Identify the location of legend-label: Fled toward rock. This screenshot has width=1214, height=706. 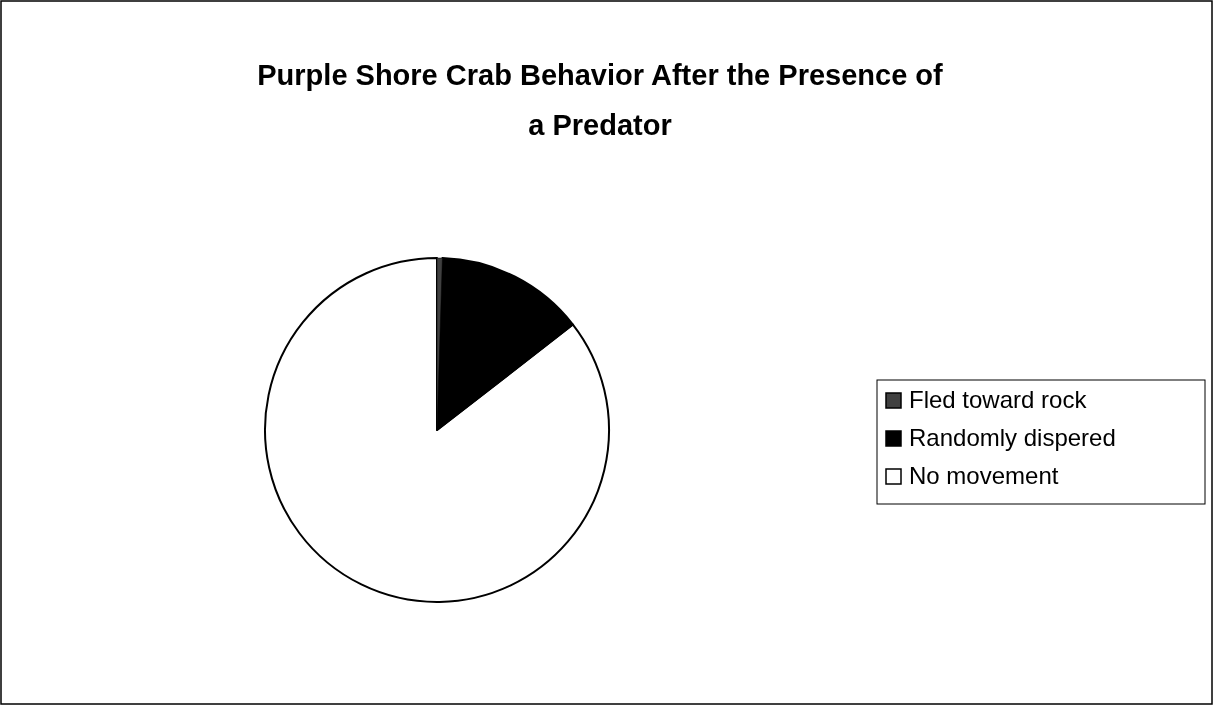
(998, 399).